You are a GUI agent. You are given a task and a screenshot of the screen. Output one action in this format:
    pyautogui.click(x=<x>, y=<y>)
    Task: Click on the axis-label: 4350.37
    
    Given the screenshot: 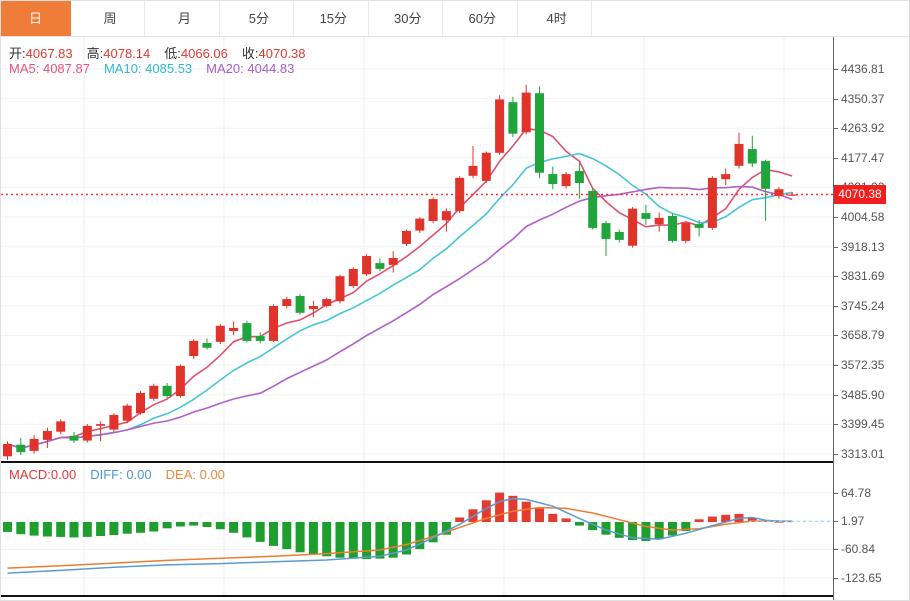 What is the action you would take?
    pyautogui.click(x=863, y=99)
    